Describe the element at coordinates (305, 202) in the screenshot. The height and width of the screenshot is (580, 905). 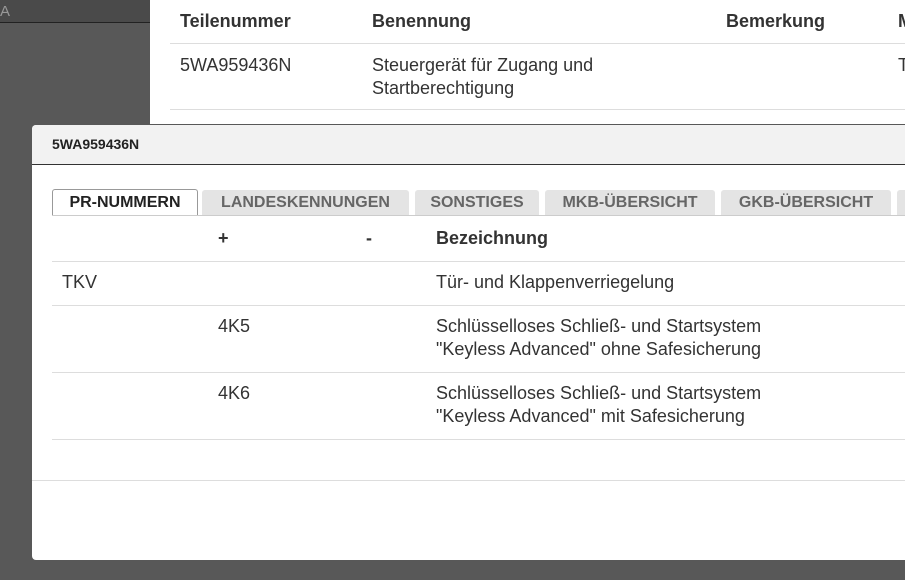
I see `tab: LANDESKENNUNGEN` at that location.